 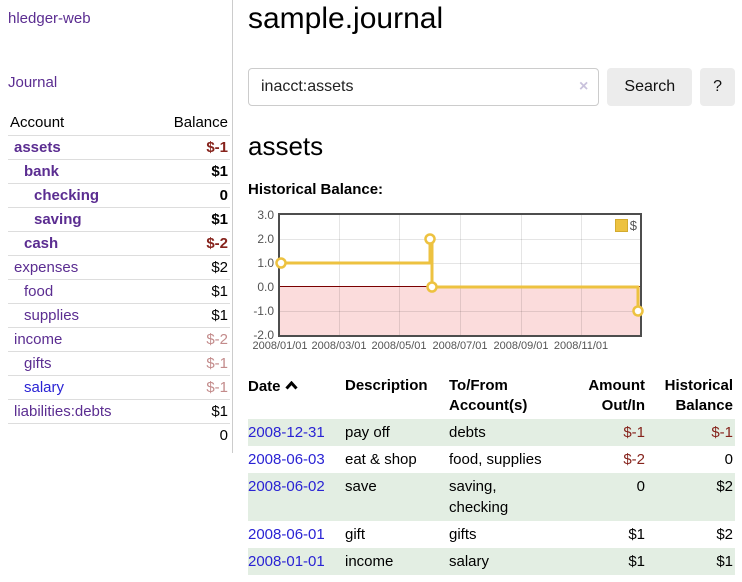 What do you see at coordinates (37, 147) in the screenshot?
I see `account-link: assets` at bounding box center [37, 147].